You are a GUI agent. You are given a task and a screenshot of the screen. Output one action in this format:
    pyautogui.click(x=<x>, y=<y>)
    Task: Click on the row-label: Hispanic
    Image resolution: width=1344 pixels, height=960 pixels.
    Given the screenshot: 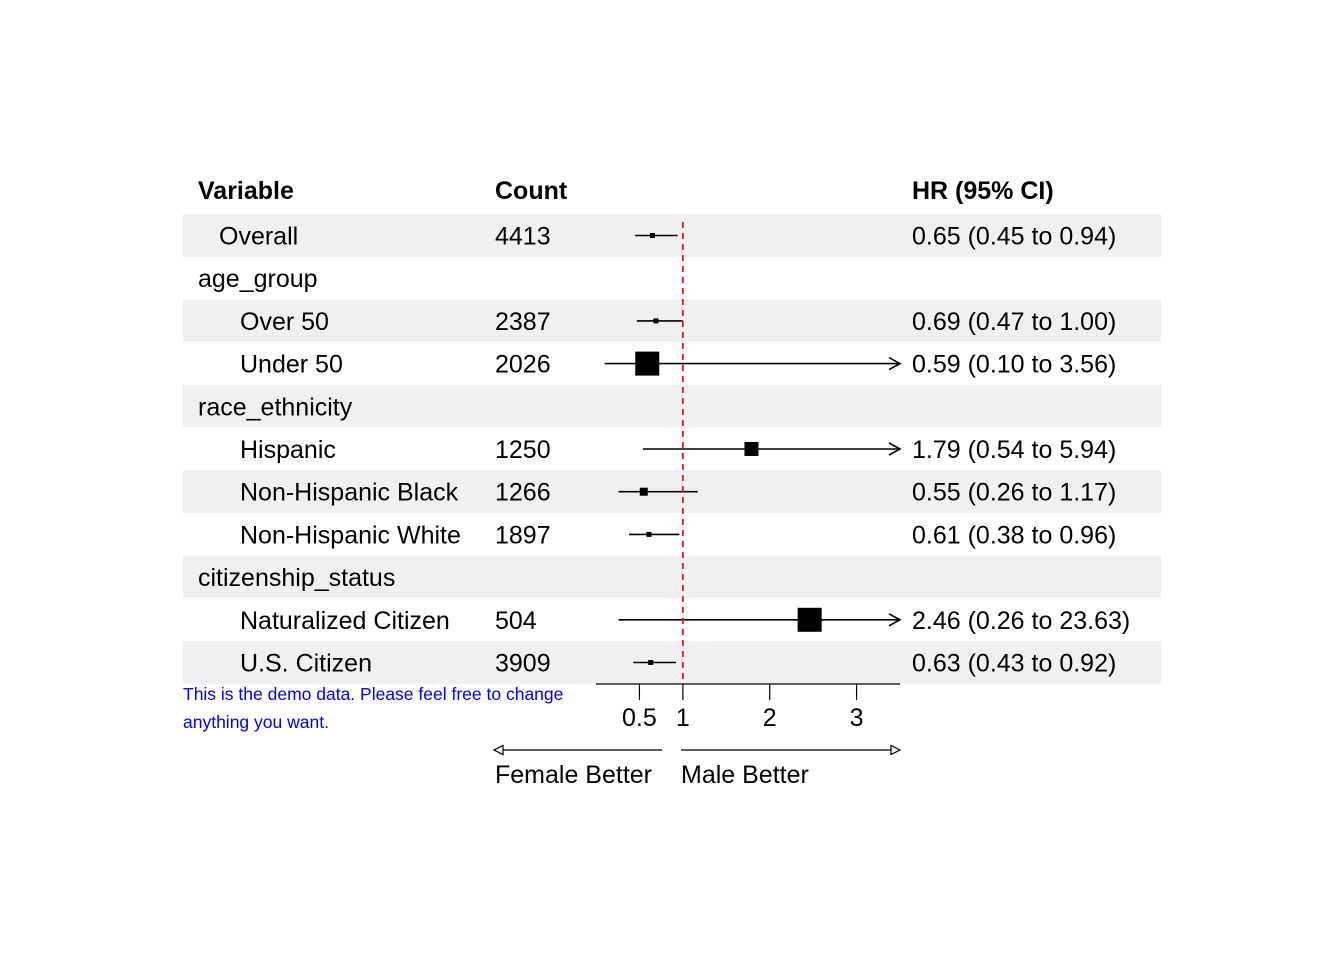 What is the action you would take?
    pyautogui.click(x=288, y=450)
    